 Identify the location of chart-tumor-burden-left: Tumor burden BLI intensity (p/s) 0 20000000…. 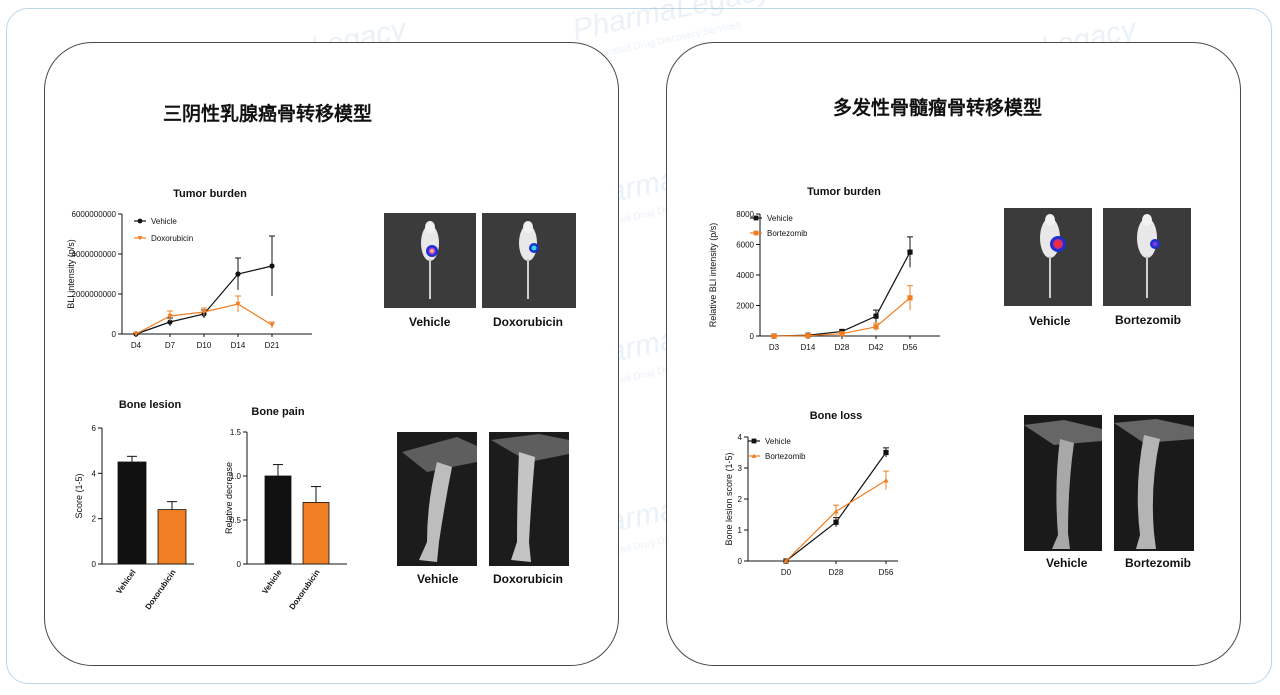
(205, 271).